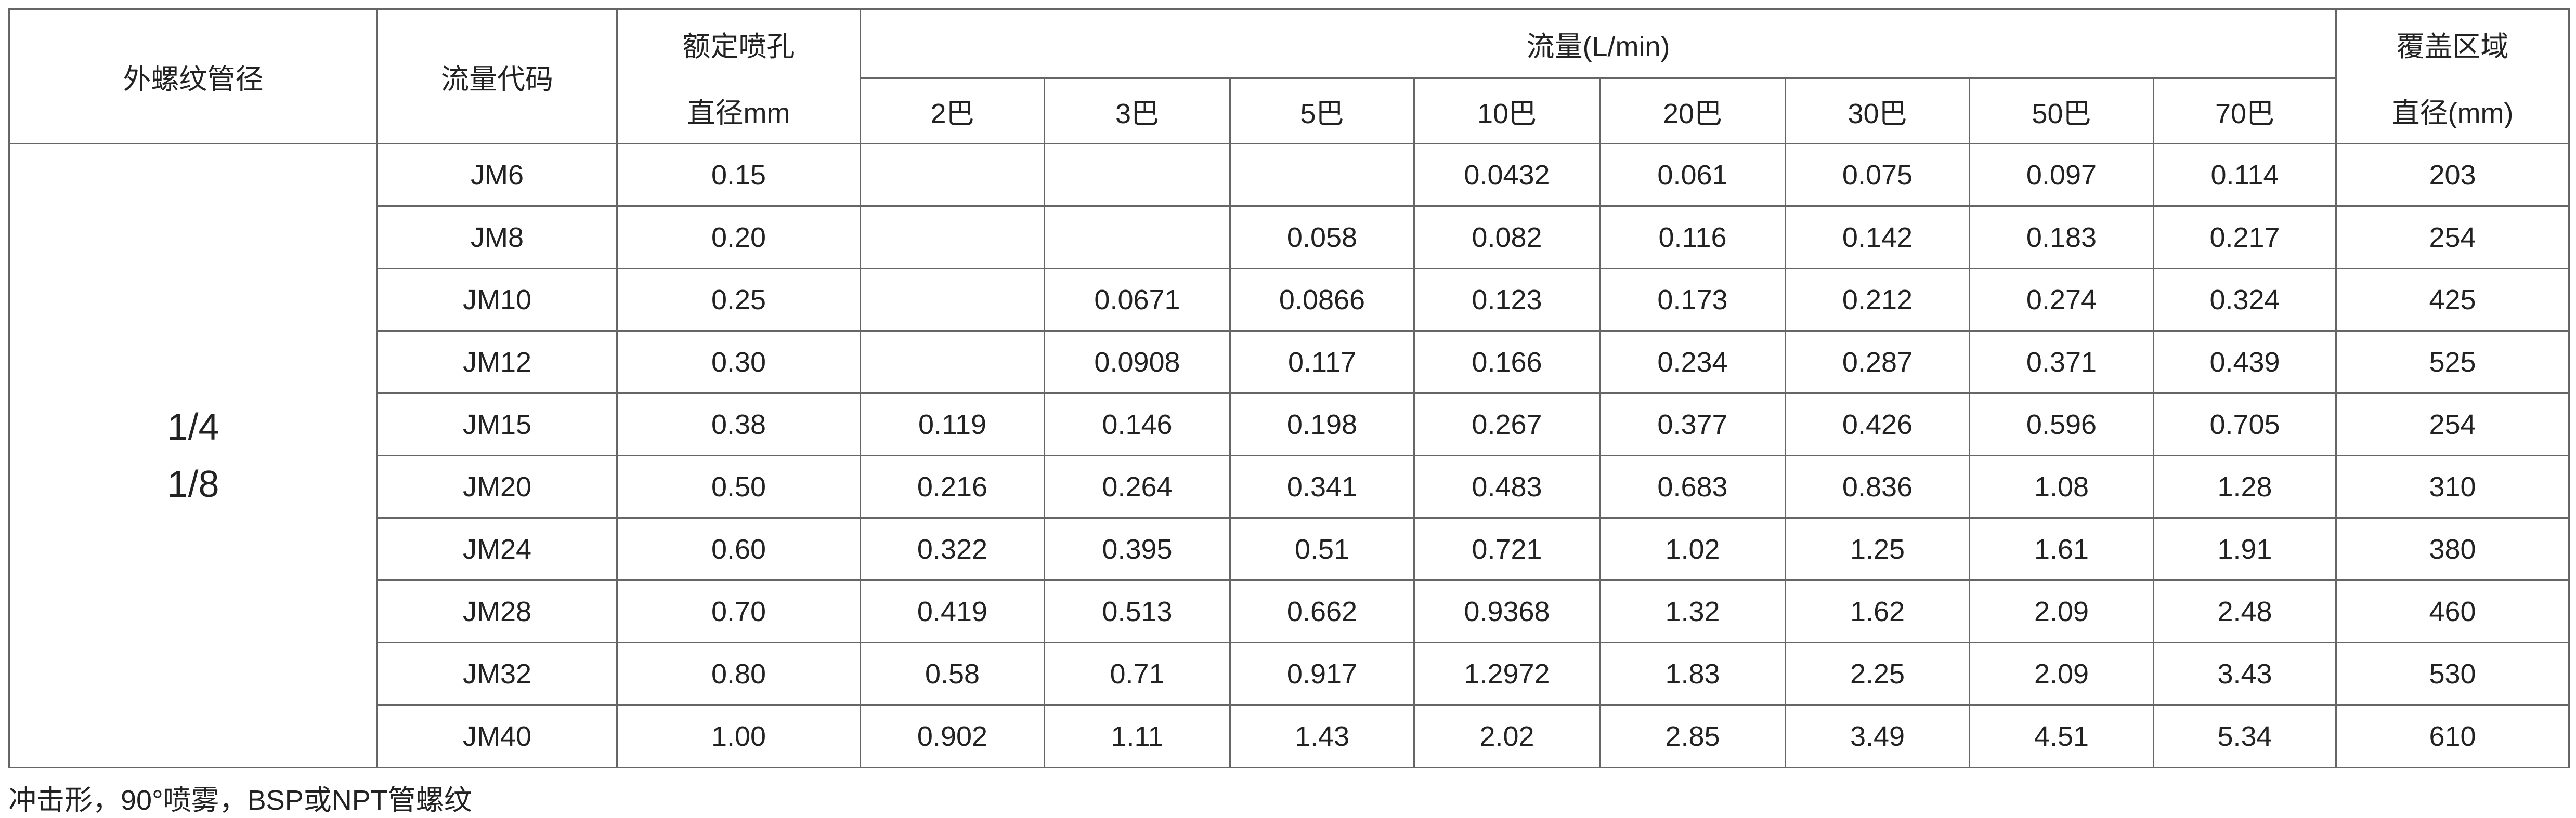  Describe the element at coordinates (497, 76) in the screenshot. I see `header-cell: 流量代码` at that location.